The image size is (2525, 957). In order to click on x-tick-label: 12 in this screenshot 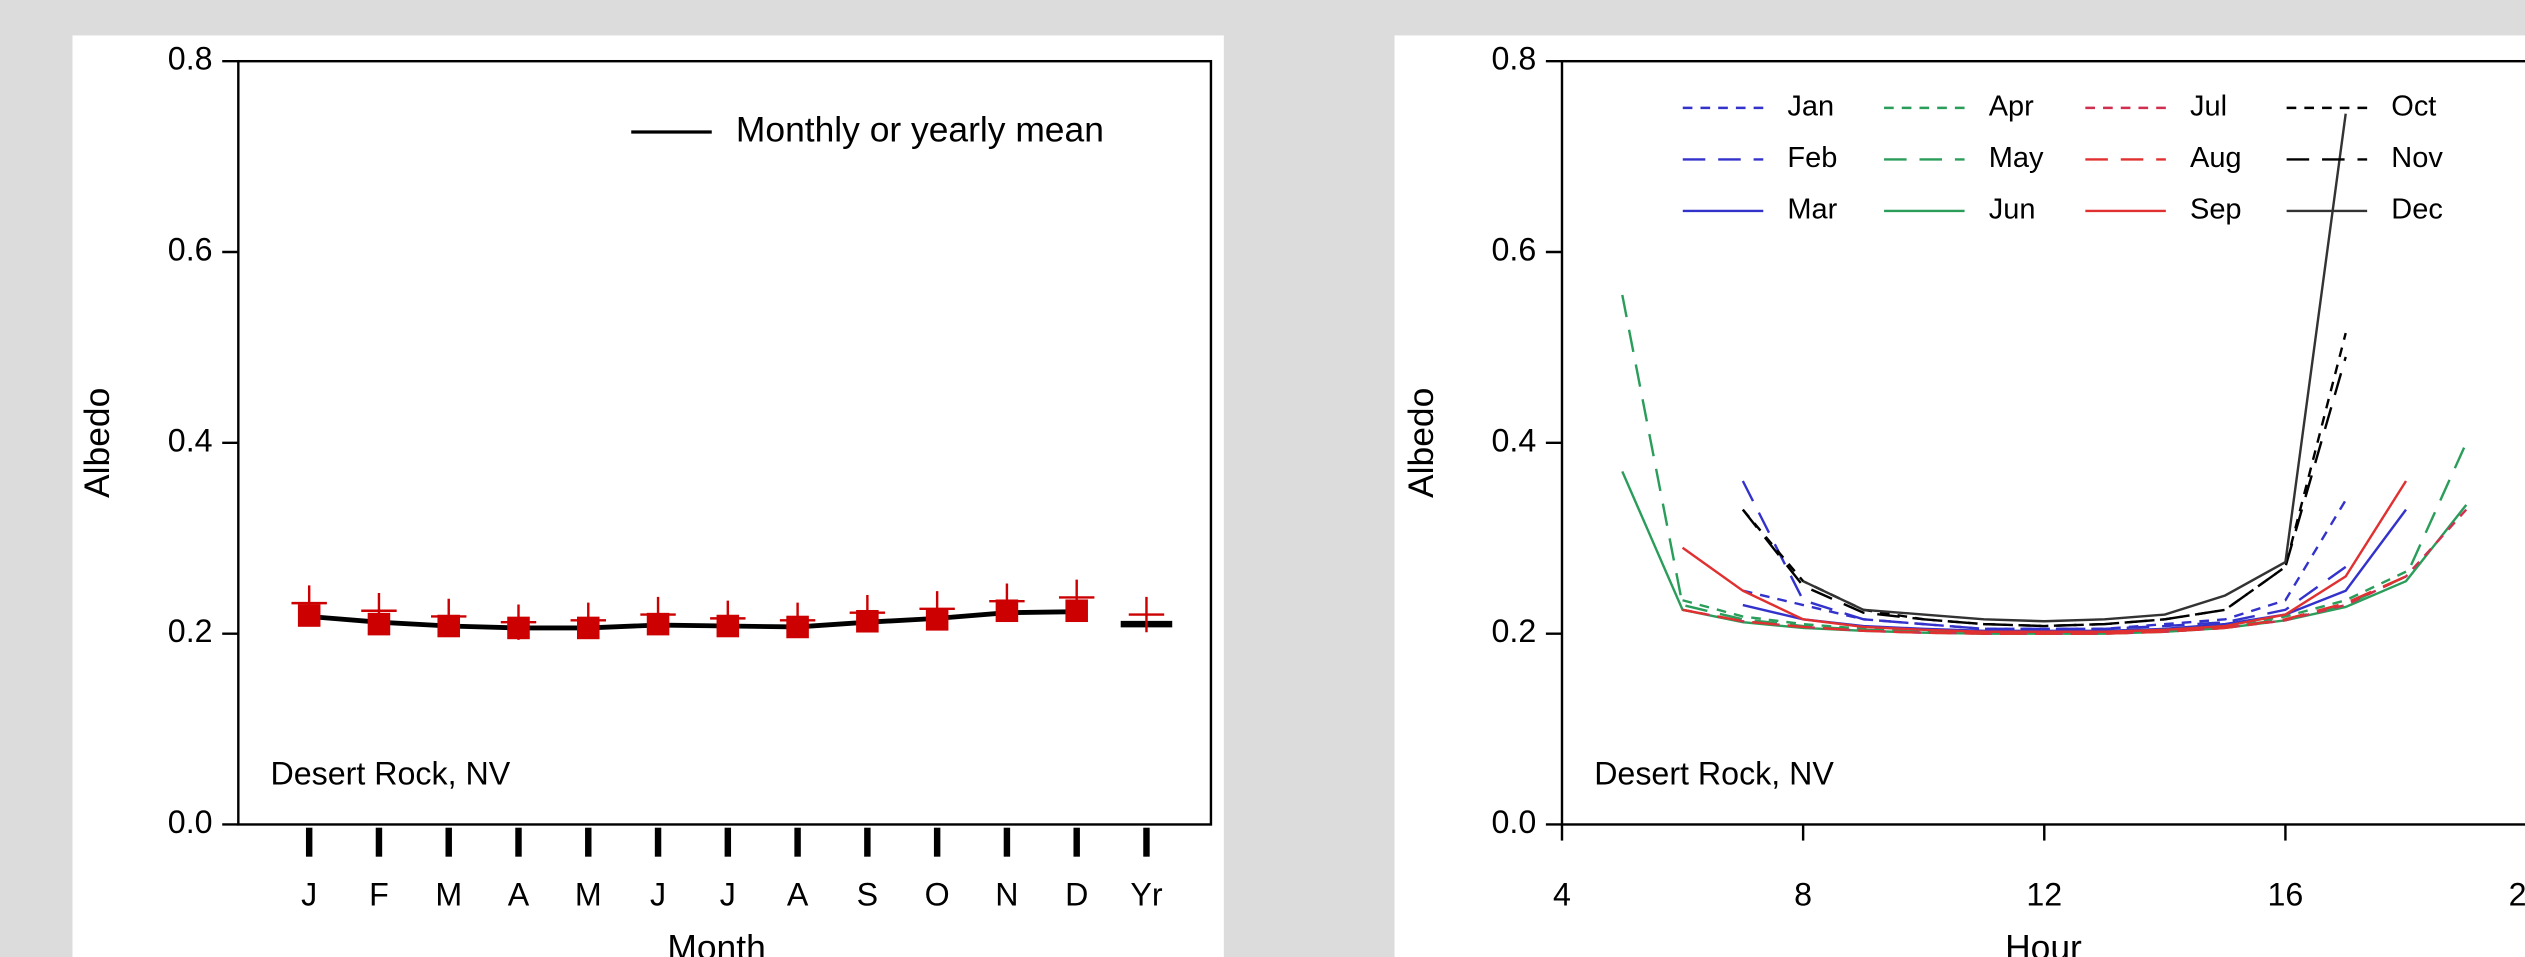, I will do `click(2044, 894)`.